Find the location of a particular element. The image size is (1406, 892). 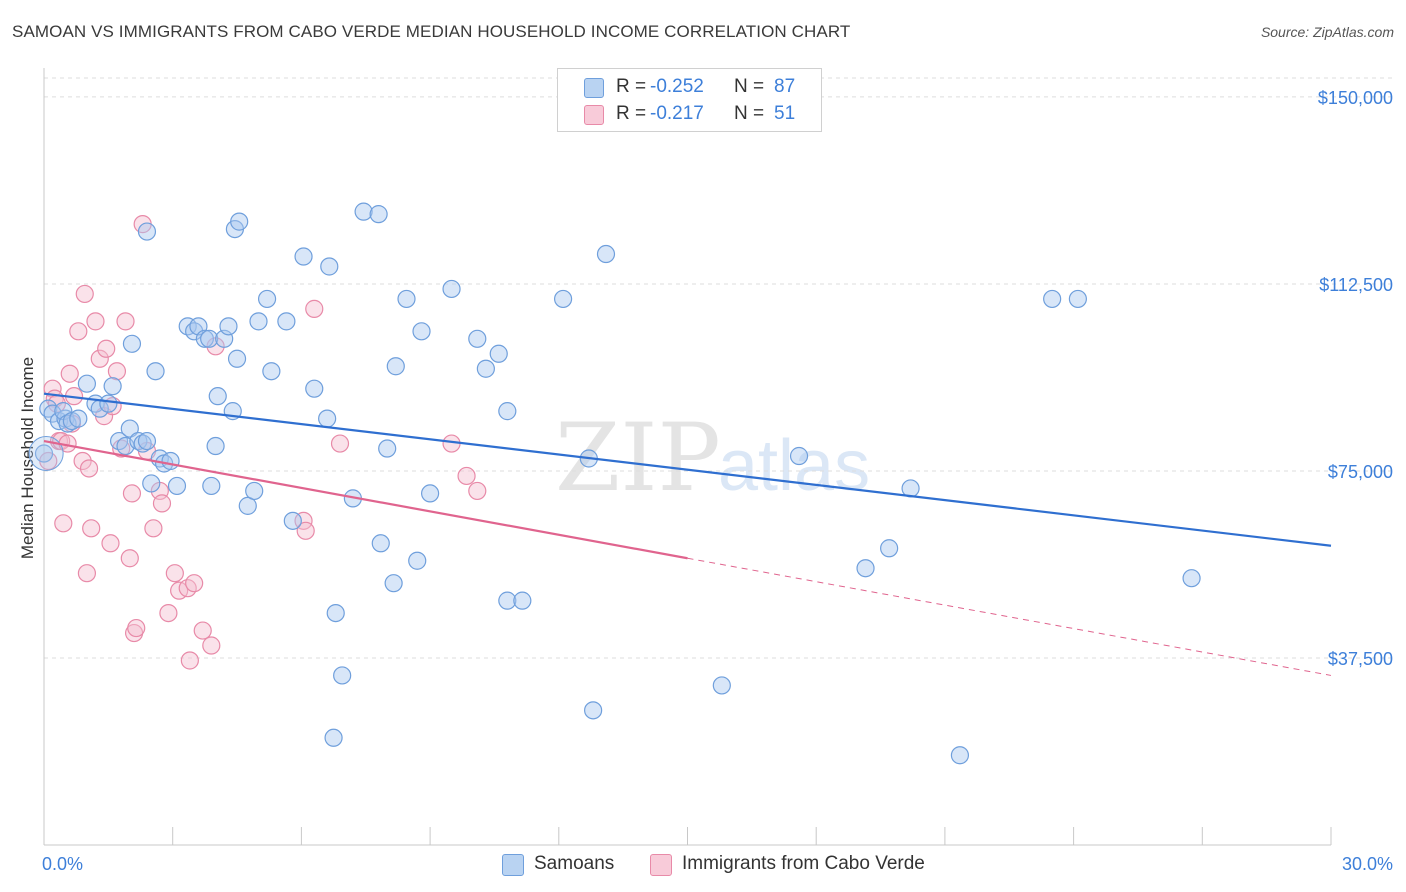

watermark-zip: ZIP is located at coordinates (638, 458).